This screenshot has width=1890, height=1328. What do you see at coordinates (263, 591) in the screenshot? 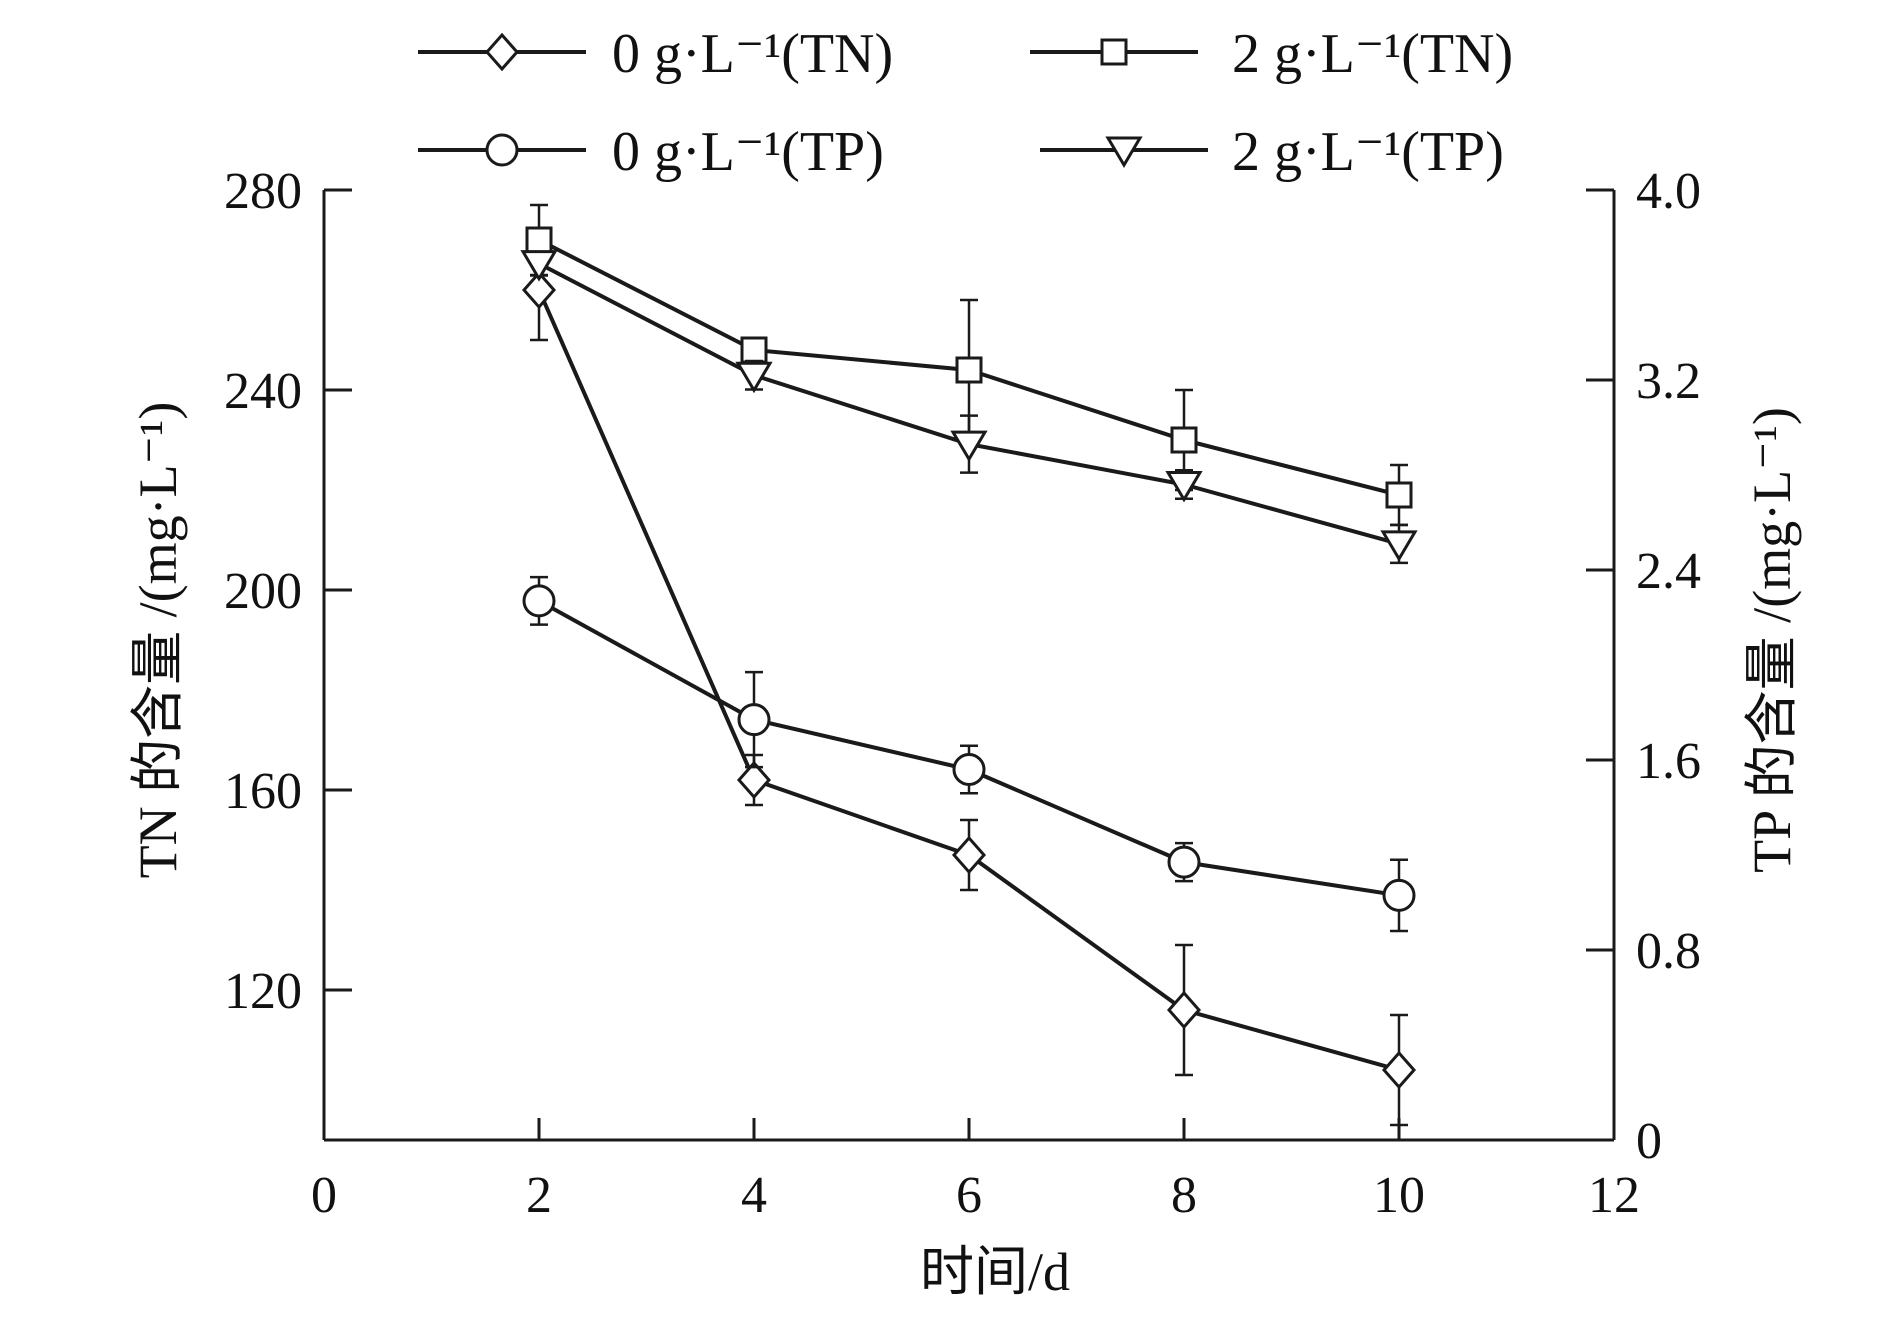
I see `y-left-tick-label: 200` at bounding box center [263, 591].